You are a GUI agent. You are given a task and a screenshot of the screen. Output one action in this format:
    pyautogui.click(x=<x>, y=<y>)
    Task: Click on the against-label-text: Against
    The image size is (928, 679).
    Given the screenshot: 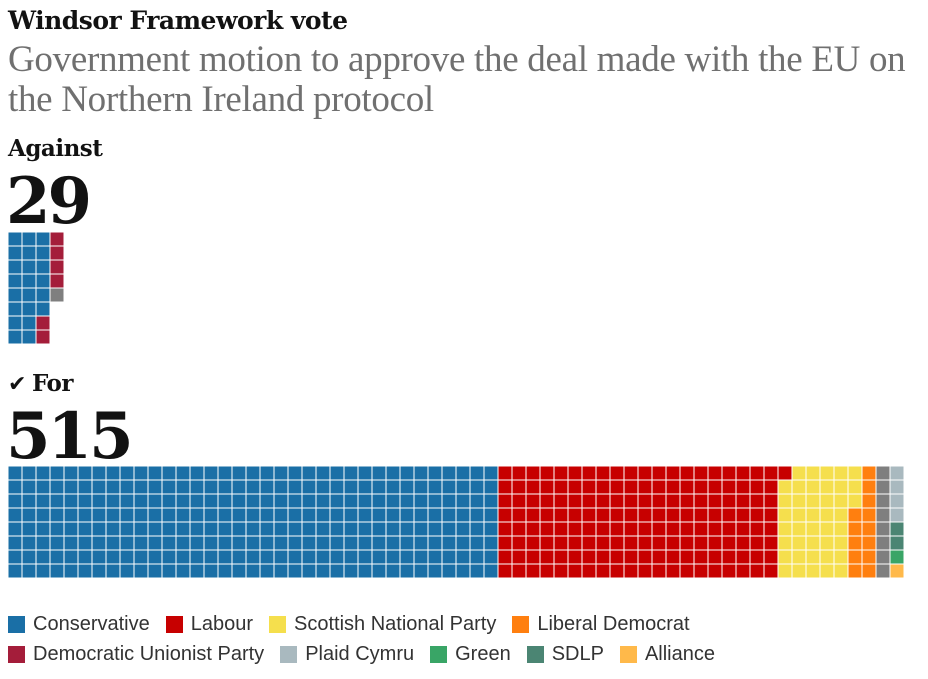 What is the action you would take?
    pyautogui.click(x=55, y=148)
    